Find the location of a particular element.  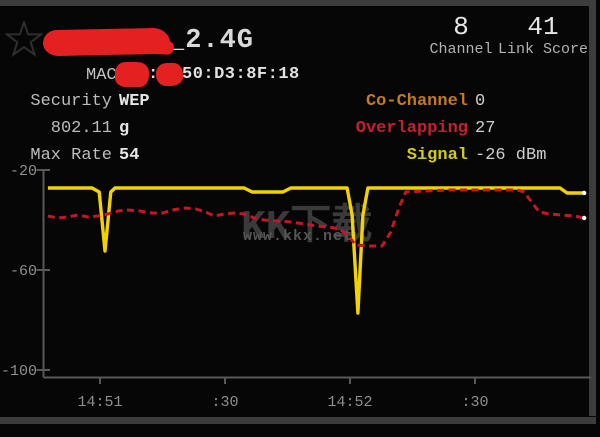

max-rate-label: Max Rate is located at coordinates (71, 155).